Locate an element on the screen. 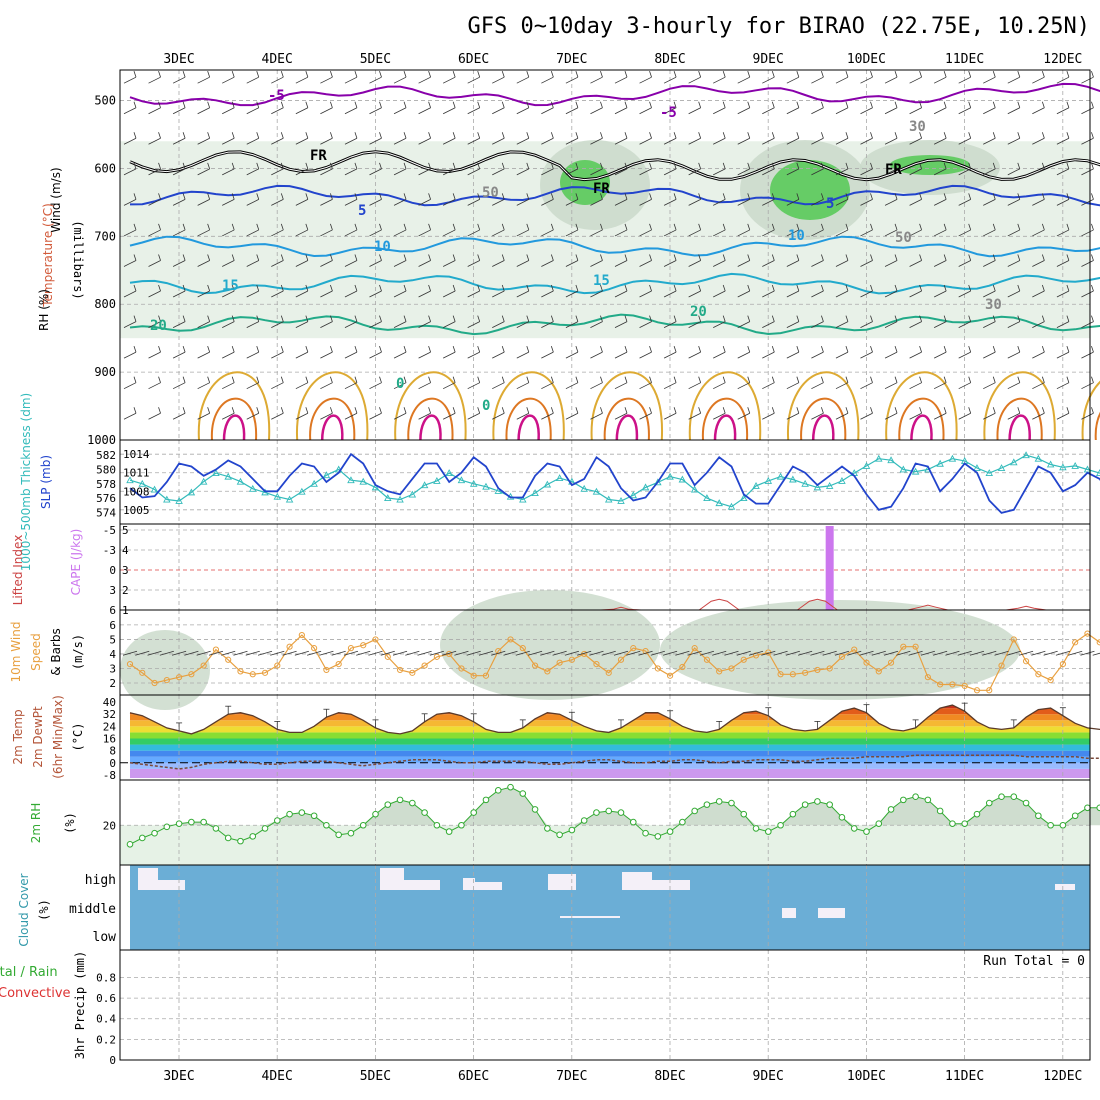 The width and height of the screenshot is (1100, 1100). precip-tick: 0.2 is located at coordinates (106, 1039).